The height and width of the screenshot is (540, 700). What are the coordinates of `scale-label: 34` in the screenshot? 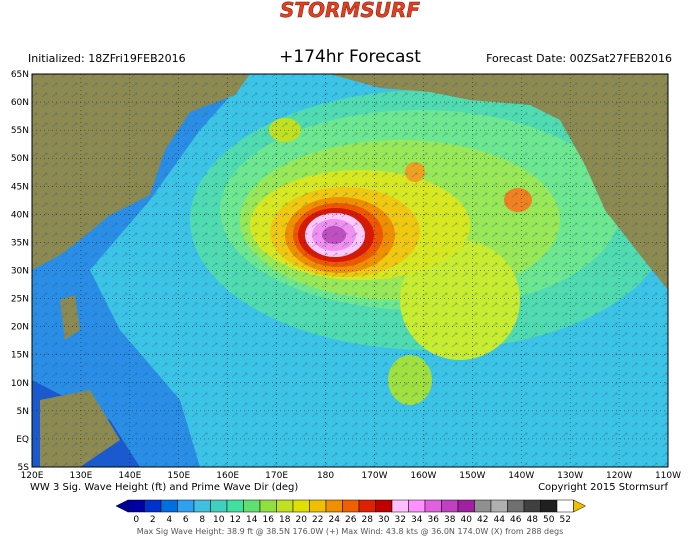 It's located at (417, 520).